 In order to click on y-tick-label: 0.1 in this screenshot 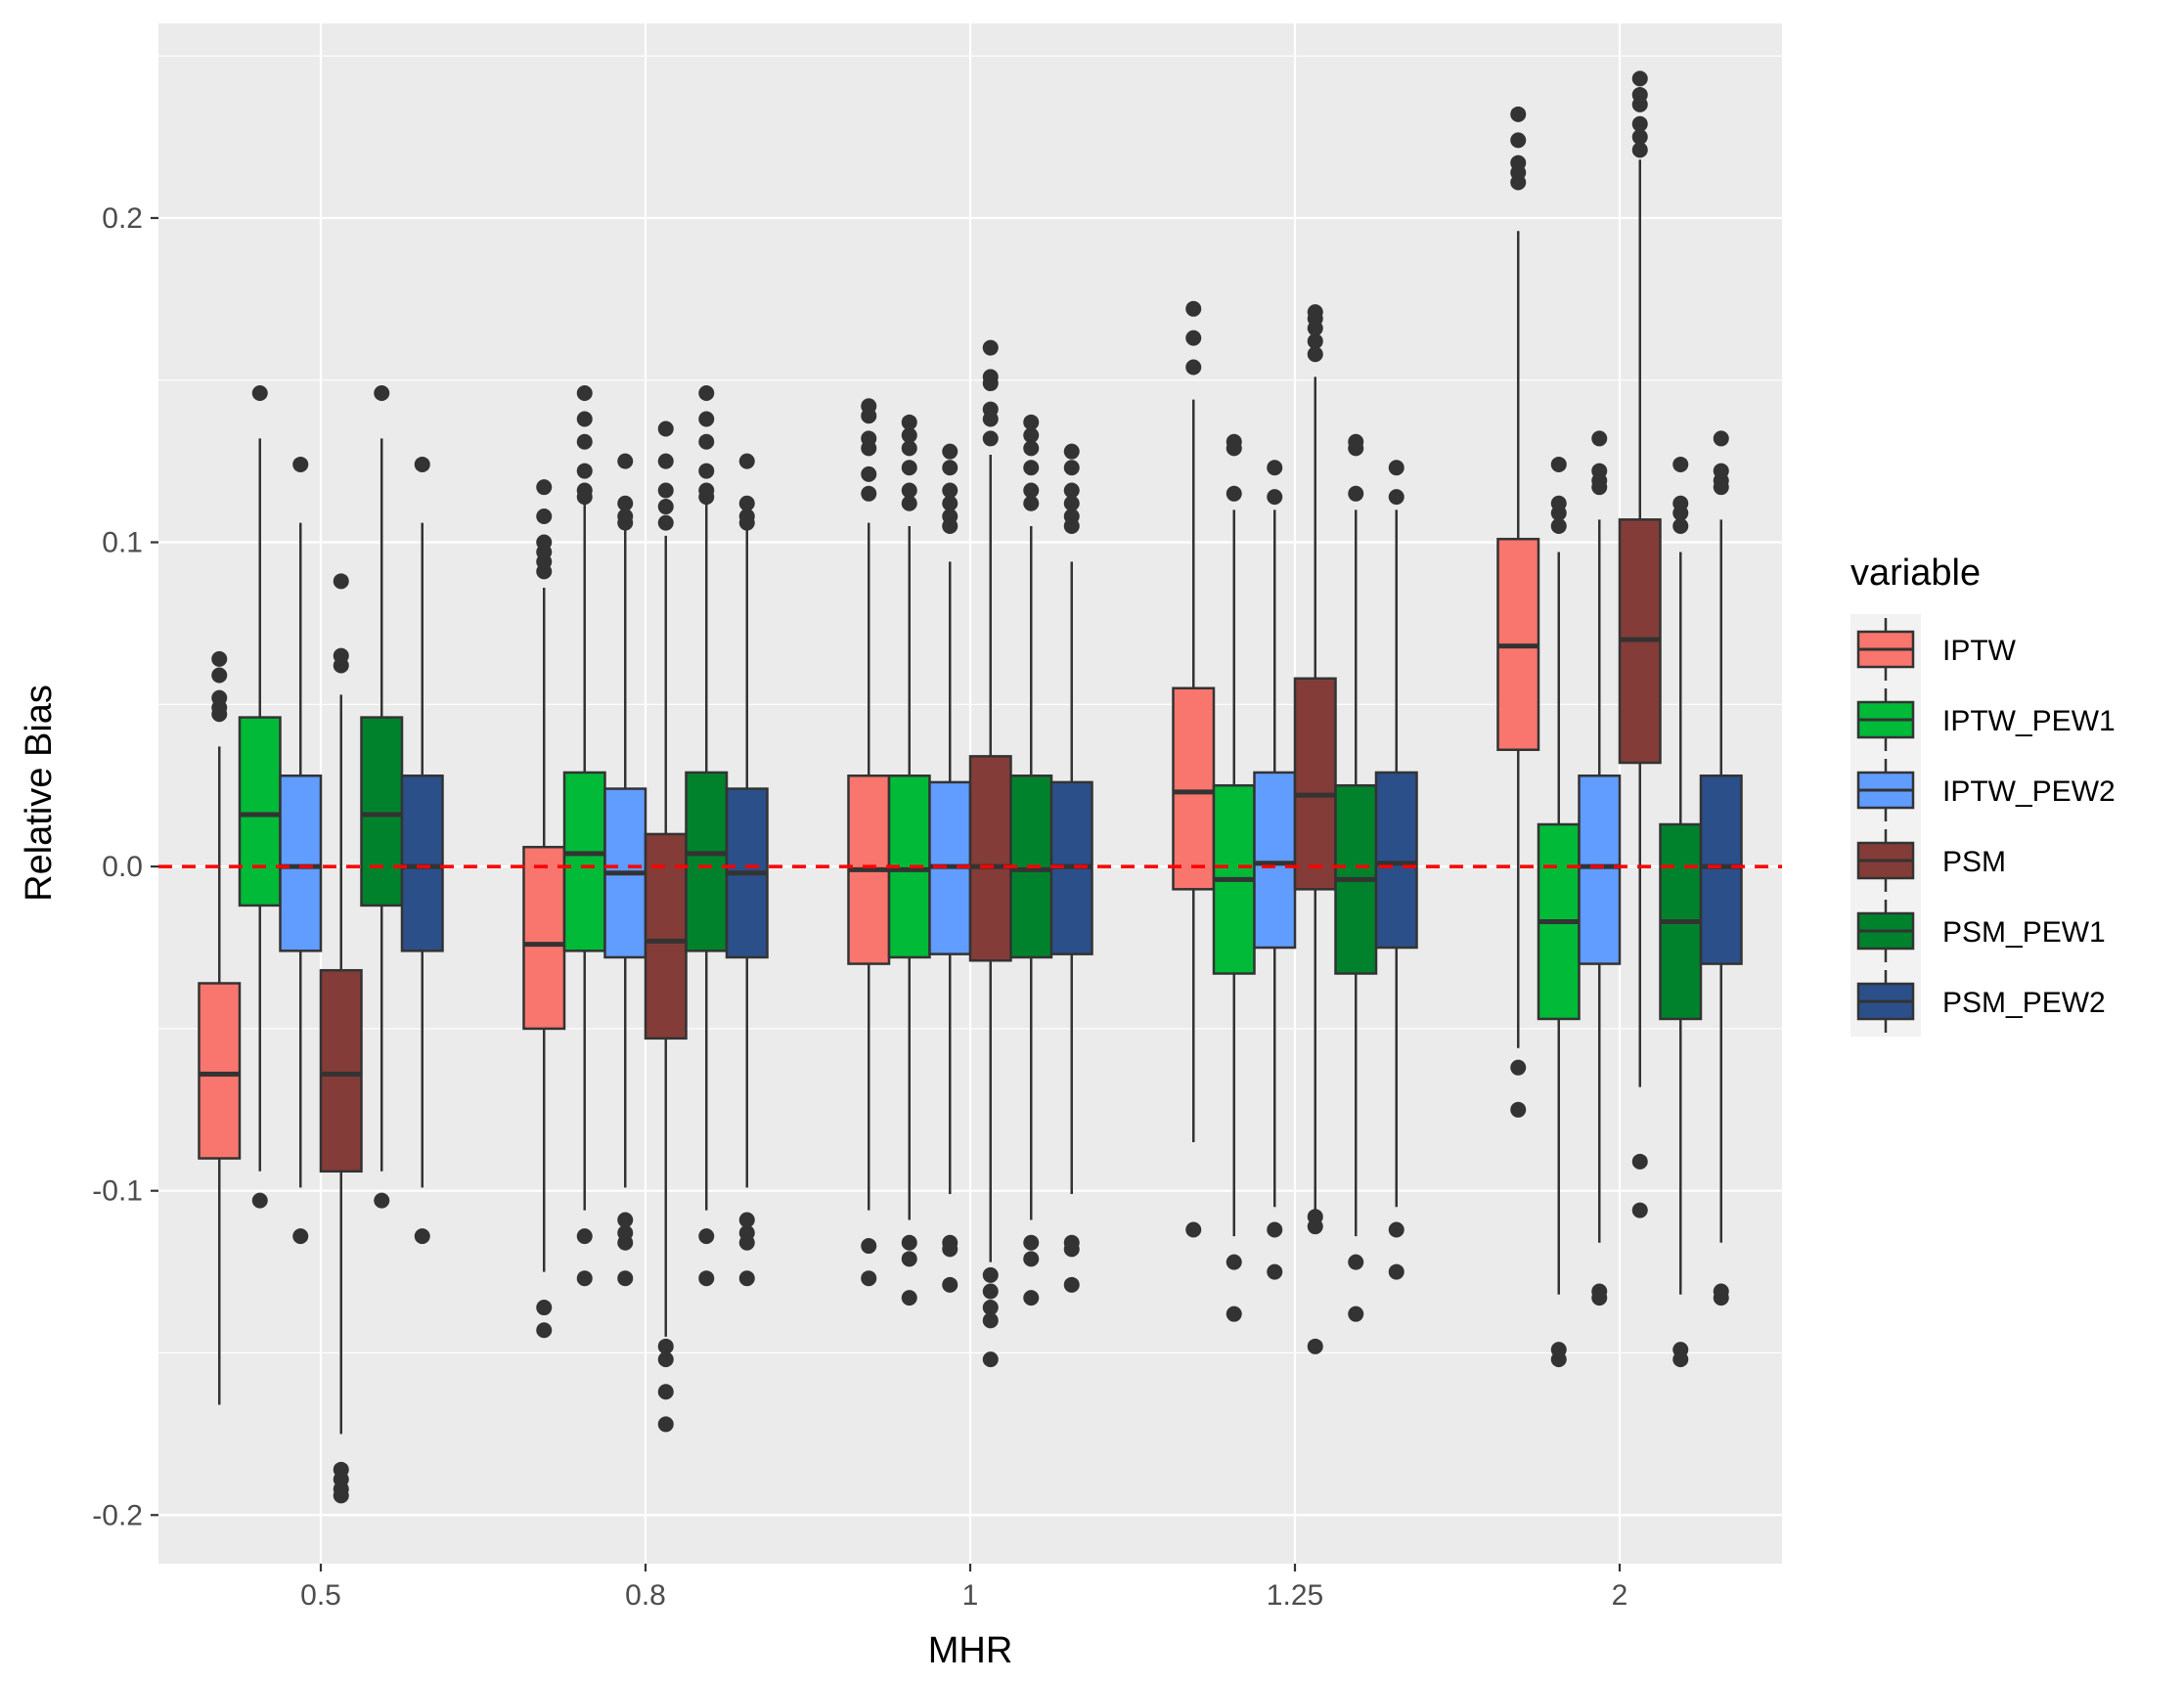, I will do `click(122, 543)`.